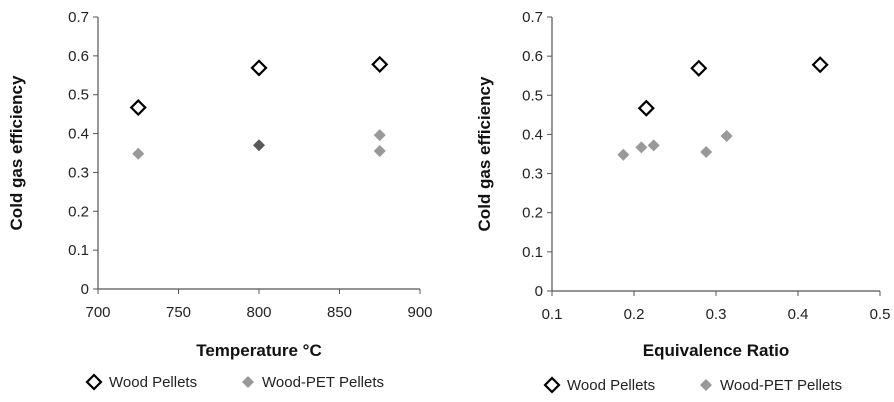  What do you see at coordinates (258, 312) in the screenshot?
I see `x-tick-label: 800` at bounding box center [258, 312].